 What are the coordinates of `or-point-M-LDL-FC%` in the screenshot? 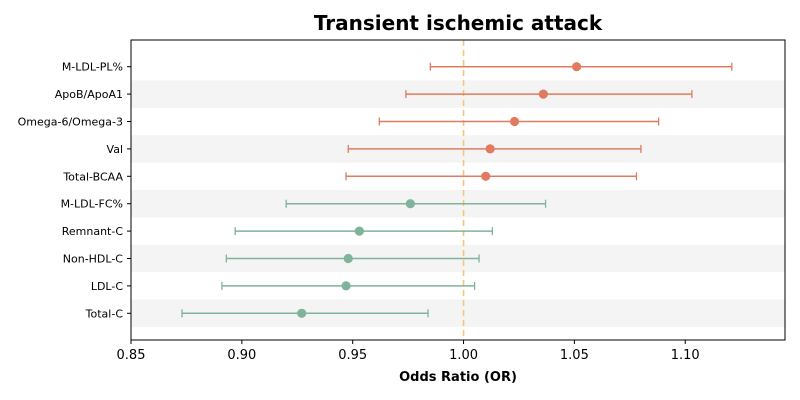 It's located at (410, 204).